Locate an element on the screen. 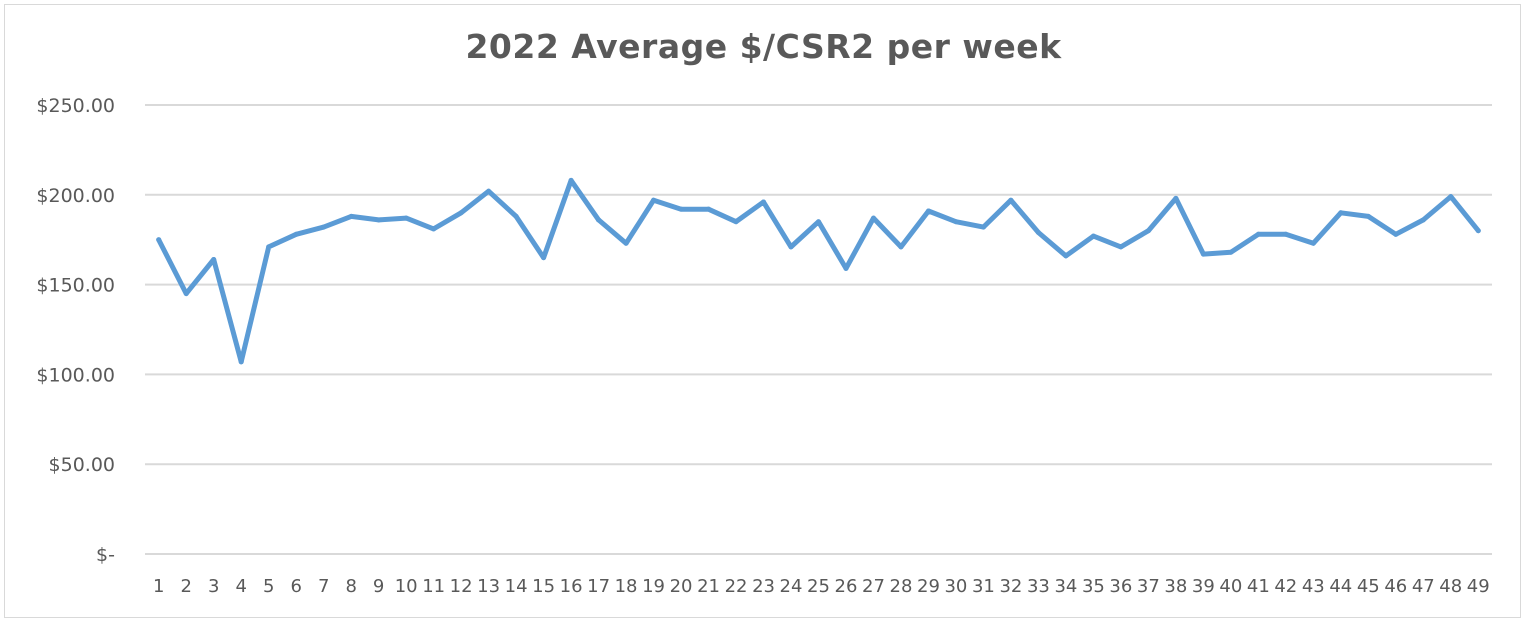  x-tick-label: 44 is located at coordinates (1340, 586).